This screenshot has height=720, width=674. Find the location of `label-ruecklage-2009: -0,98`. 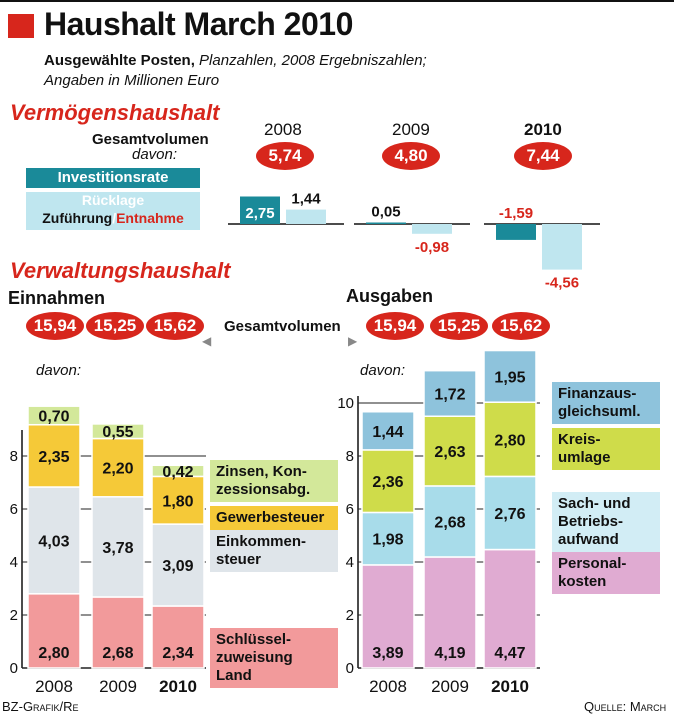

label-ruecklage-2009: -0,98 is located at coordinates (432, 247).